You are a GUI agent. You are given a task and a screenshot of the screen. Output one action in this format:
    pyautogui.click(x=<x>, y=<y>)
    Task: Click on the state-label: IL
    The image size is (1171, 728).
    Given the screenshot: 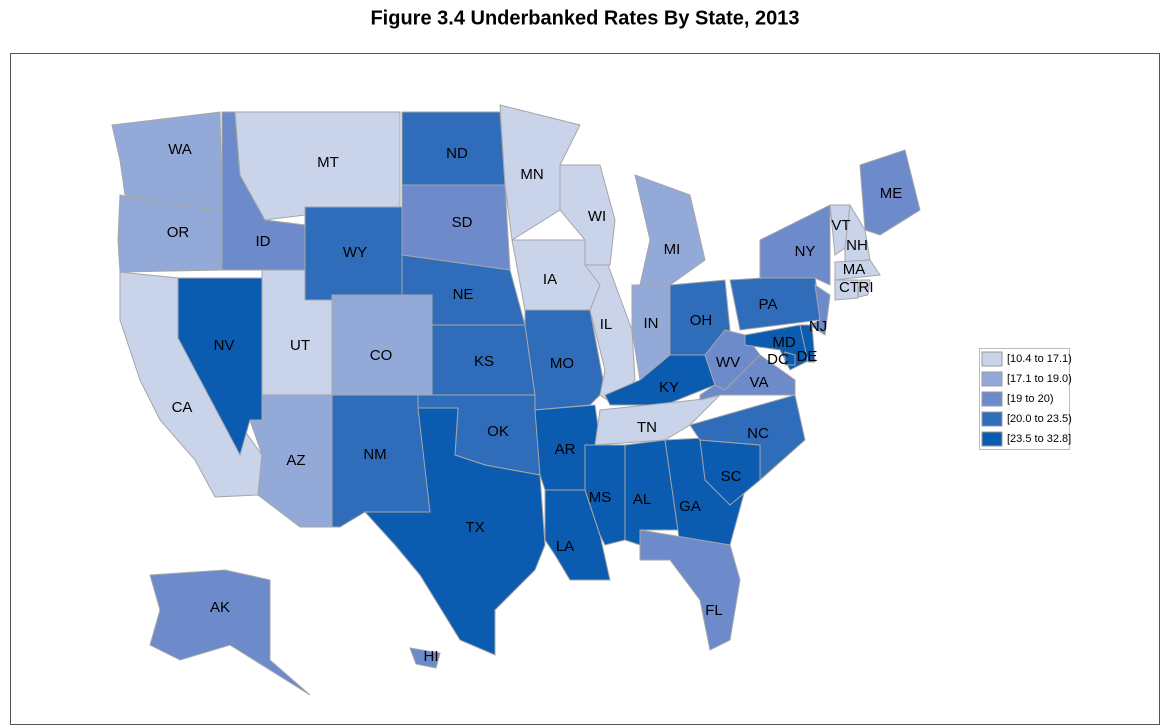 What is the action you would take?
    pyautogui.click(x=606, y=324)
    